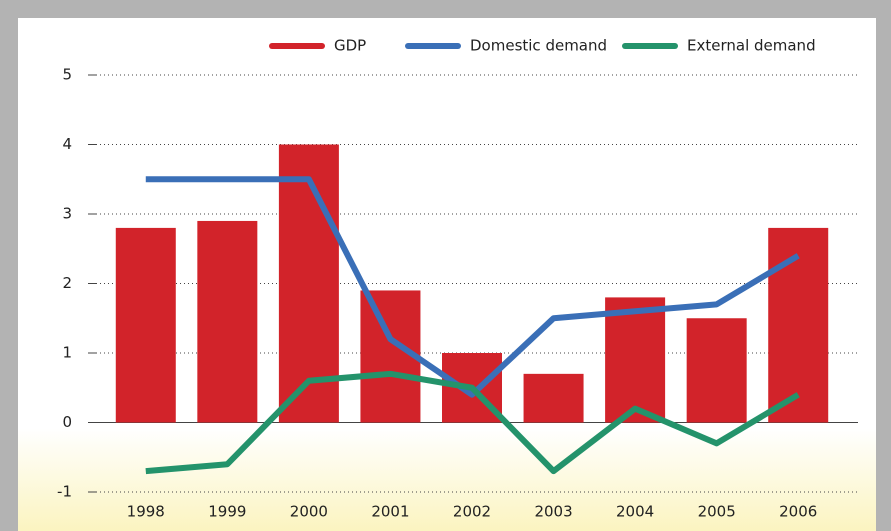  I want to click on y-tick-label: 1, so click(67, 353).